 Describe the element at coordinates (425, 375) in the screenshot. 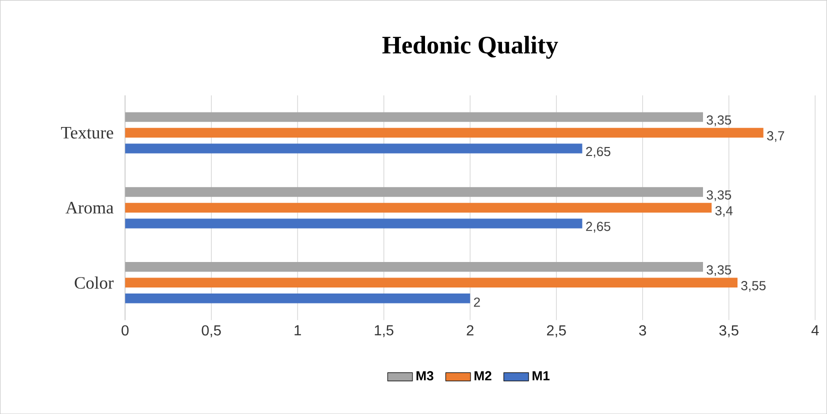

I see `legend-label: M3` at that location.